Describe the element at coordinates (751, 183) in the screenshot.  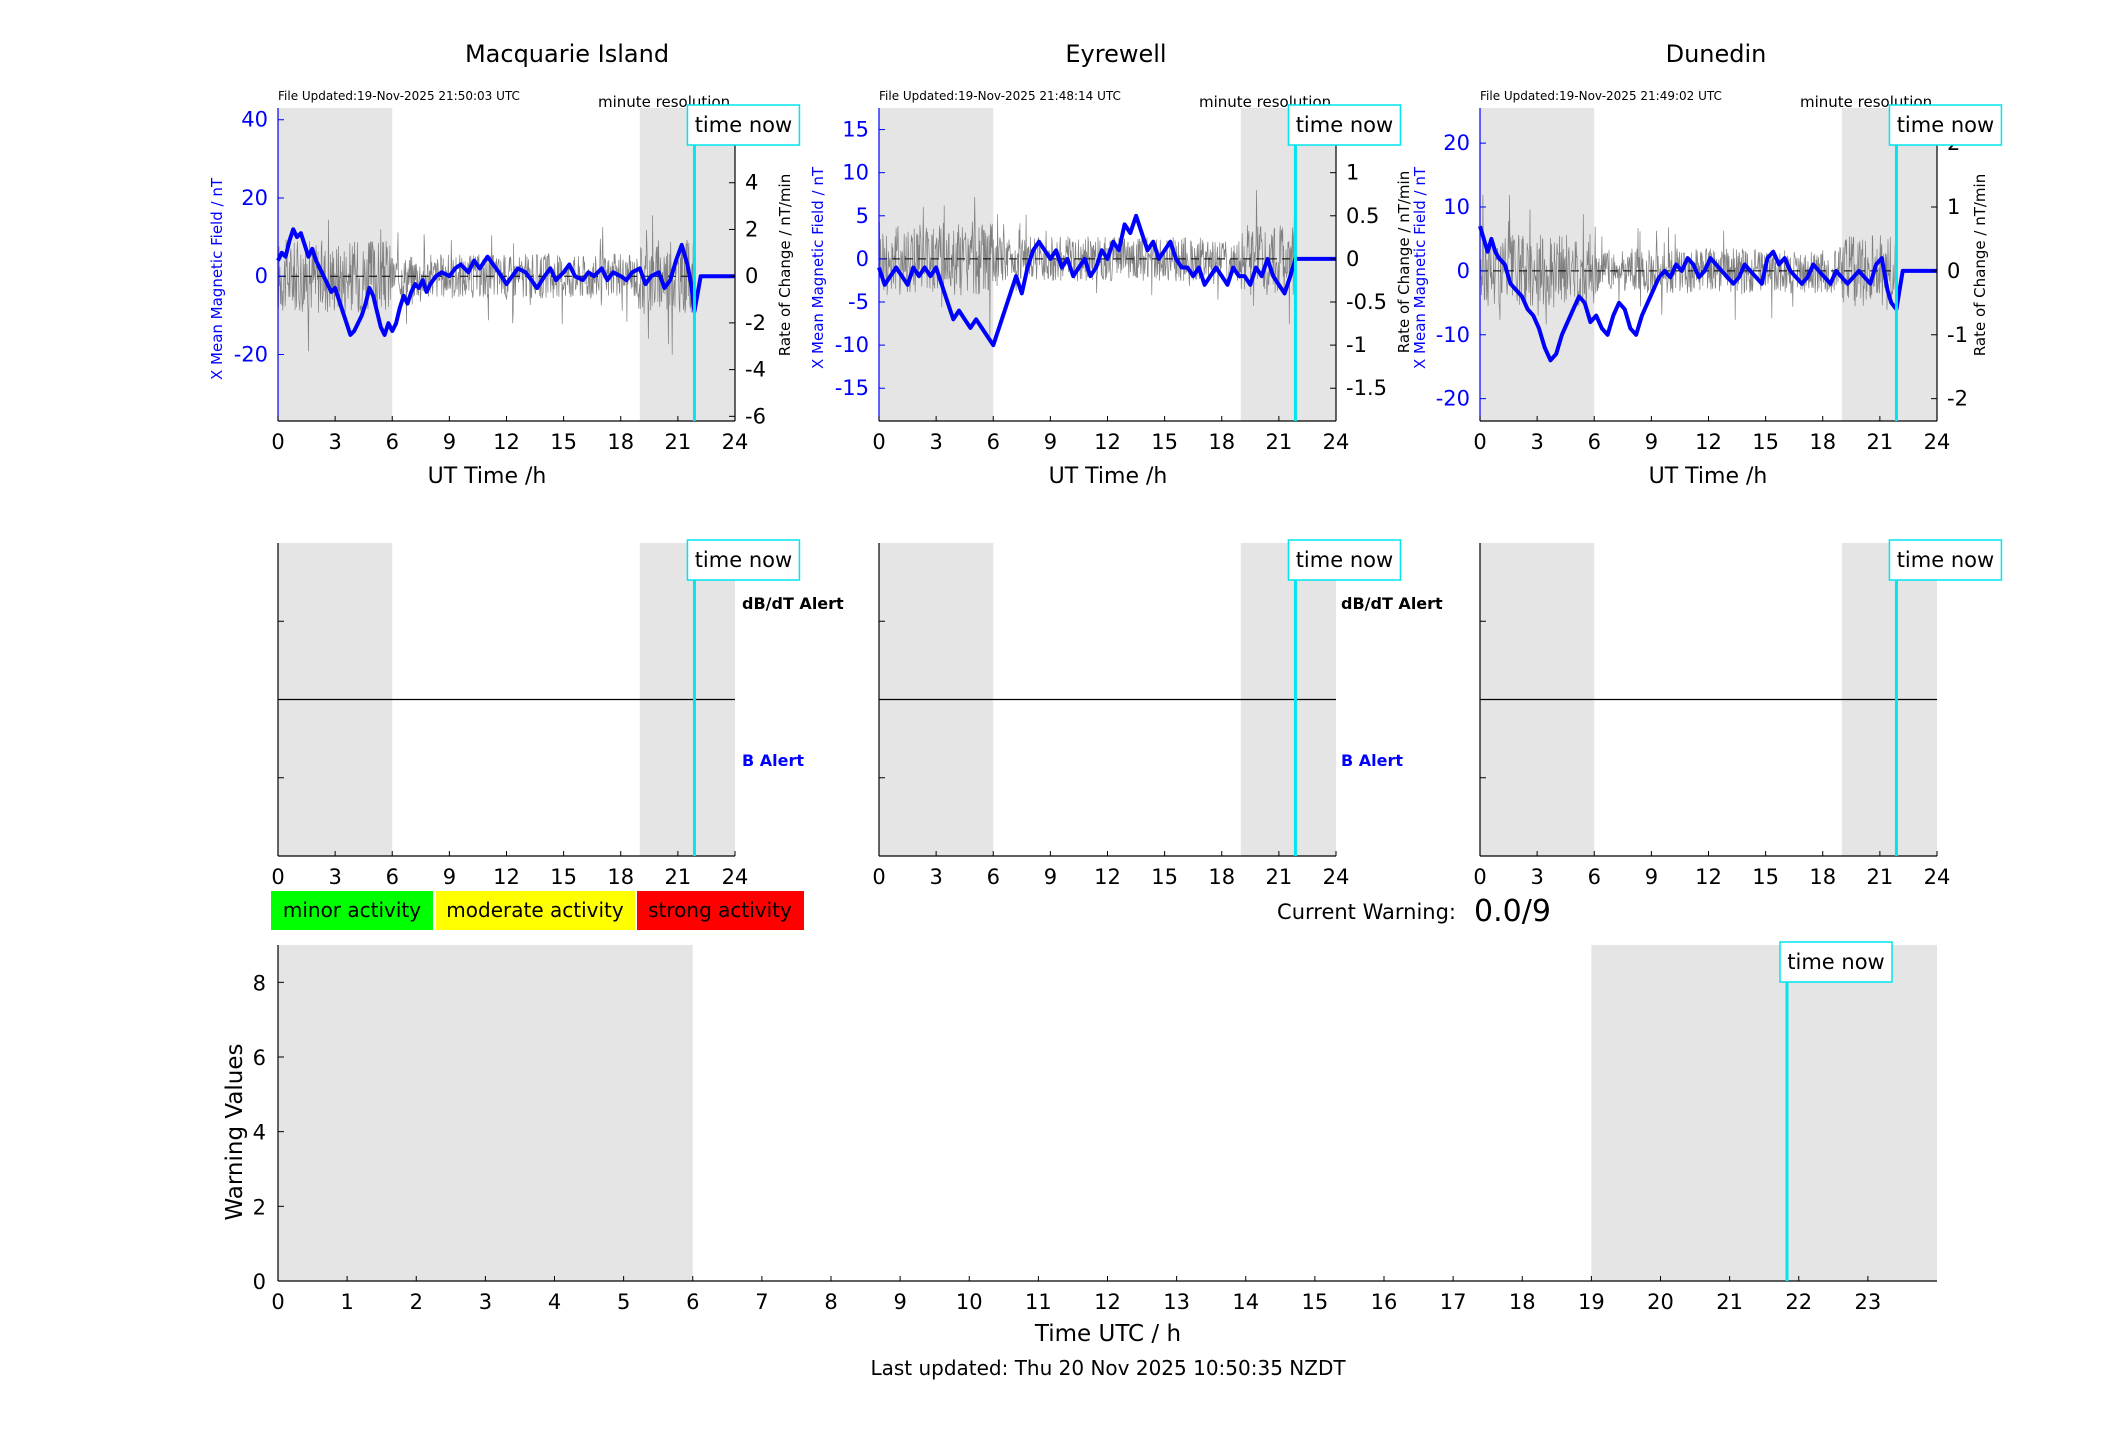
I see `y-tick-label-right: 4` at that location.